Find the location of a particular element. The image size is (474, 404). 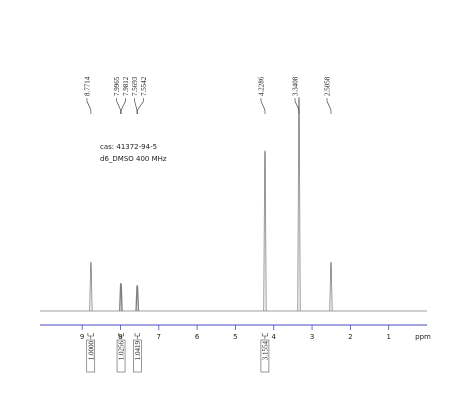

integral-label: 1.0000 is located at coordinates (91, 351).